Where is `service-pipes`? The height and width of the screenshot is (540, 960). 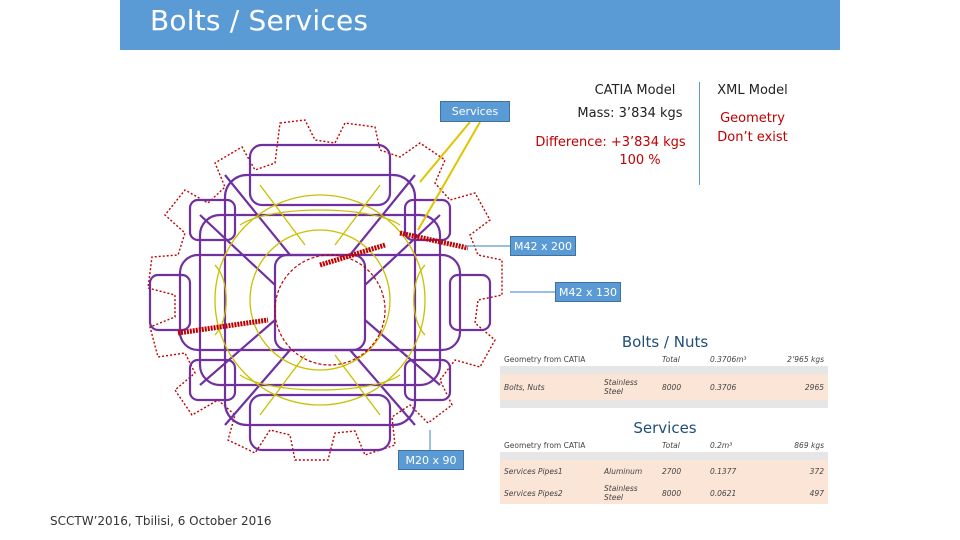
service-pipes is located at coordinates (320, 300).